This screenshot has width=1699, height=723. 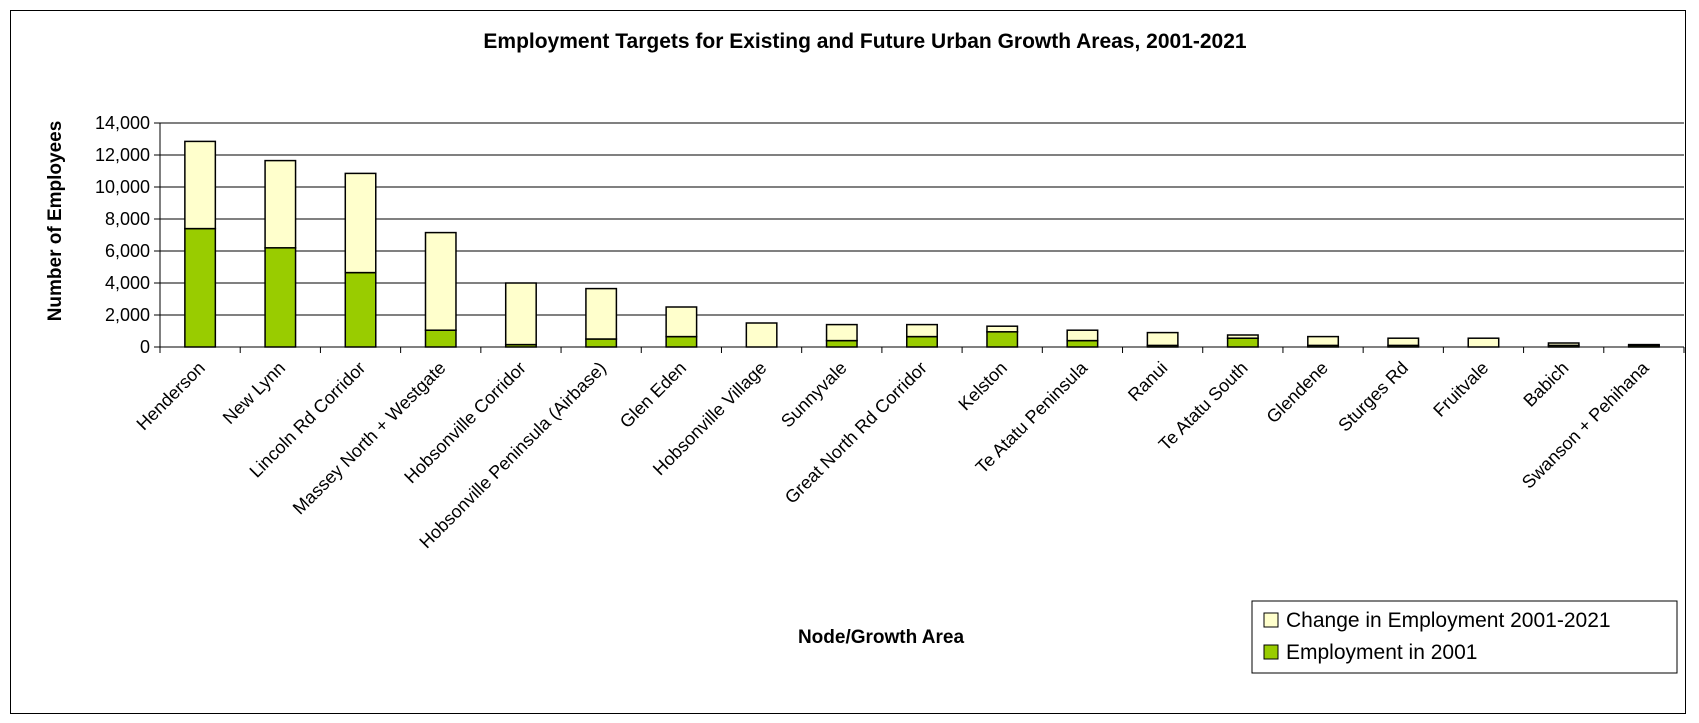 I want to click on y-axis-title: Number of Employees, so click(x=55, y=221).